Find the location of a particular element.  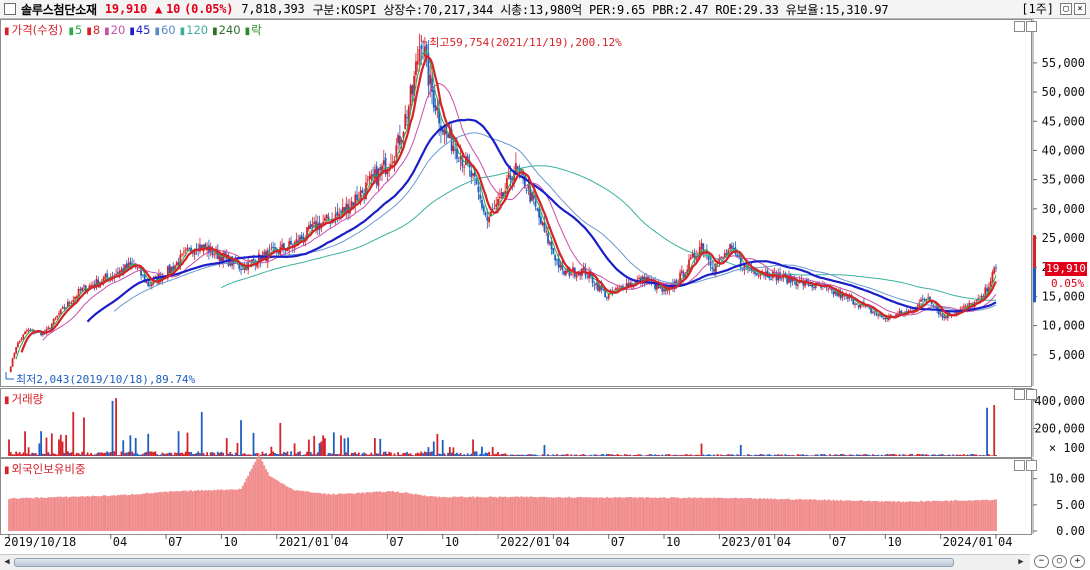

legend-marker-icon: ▮ is located at coordinates (71, 31).